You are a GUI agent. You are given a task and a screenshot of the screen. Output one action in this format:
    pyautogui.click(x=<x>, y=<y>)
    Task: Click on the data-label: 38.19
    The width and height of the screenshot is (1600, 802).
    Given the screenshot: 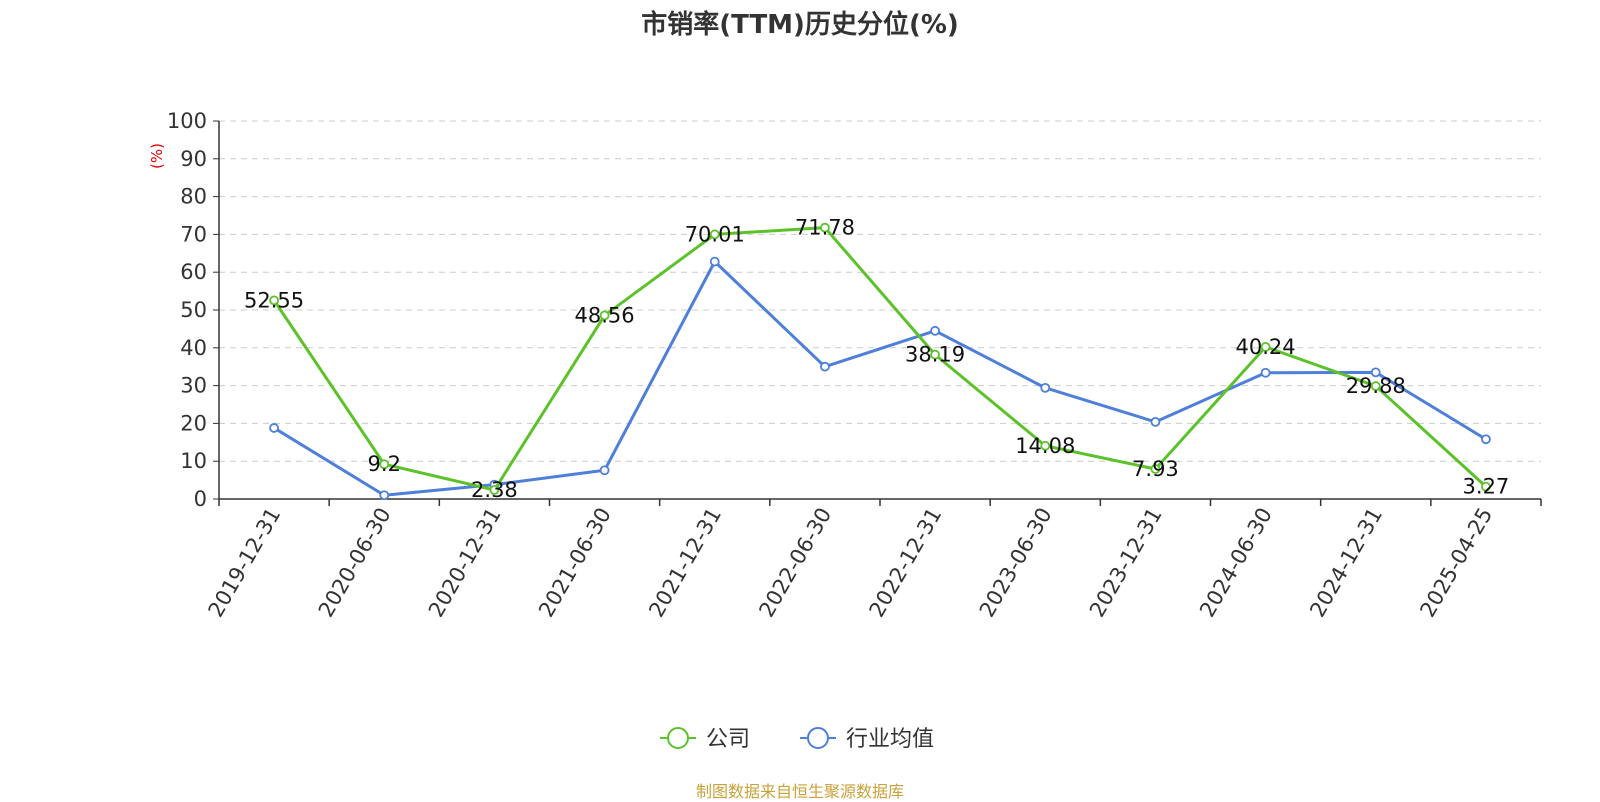 What is the action you would take?
    pyautogui.click(x=935, y=355)
    